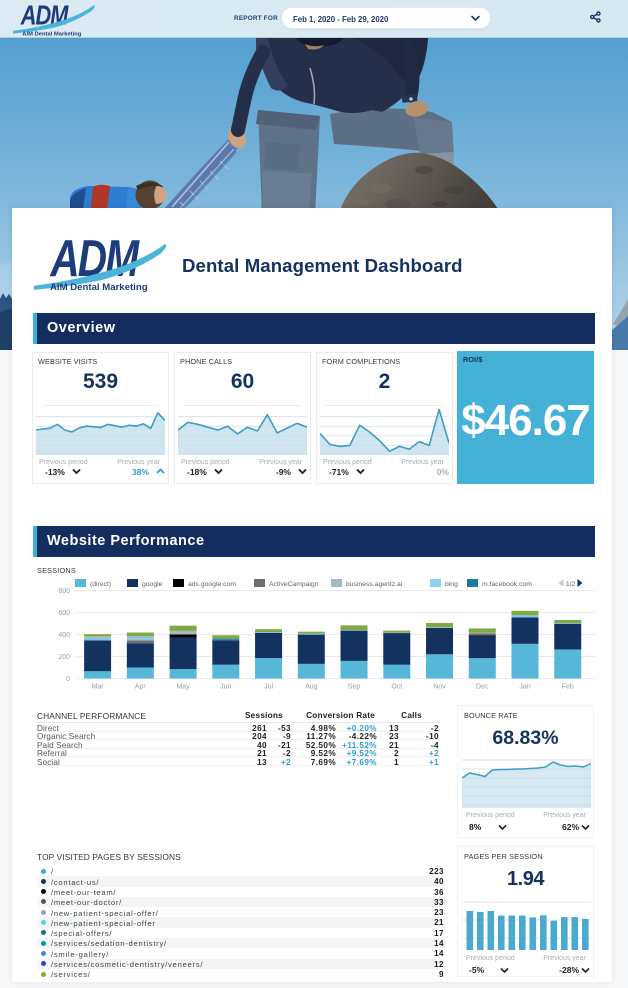  Describe the element at coordinates (64, 591) in the screenshot. I see `svg-text: 800` at that location.